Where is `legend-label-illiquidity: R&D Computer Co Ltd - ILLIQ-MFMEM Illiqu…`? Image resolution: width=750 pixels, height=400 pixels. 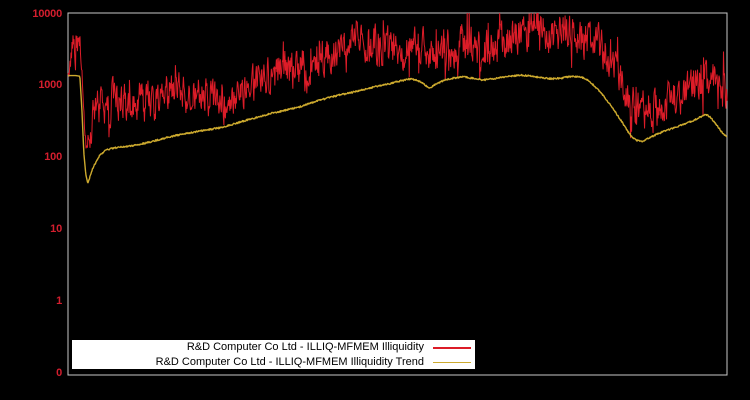
legend-label-illiquidity: R&D Computer Co Ltd - ILLIQ-MFMEM Illiqu… is located at coordinates (305, 347).